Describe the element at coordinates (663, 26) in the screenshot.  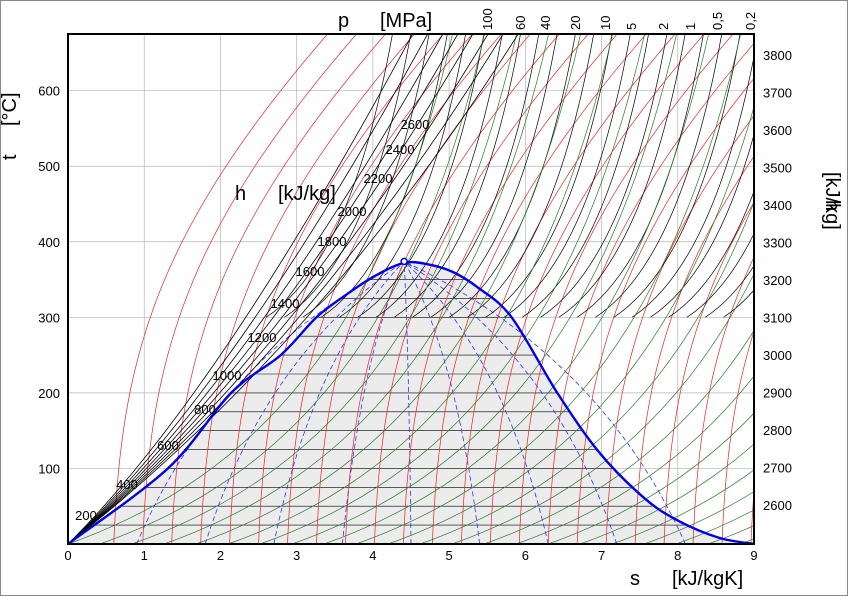
I see `pressure-label: 2` at that location.